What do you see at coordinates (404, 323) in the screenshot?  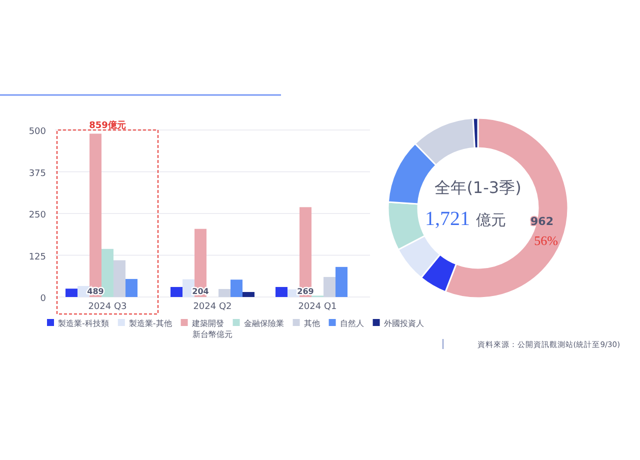 I see `legend-label: 外國投資人` at bounding box center [404, 323].